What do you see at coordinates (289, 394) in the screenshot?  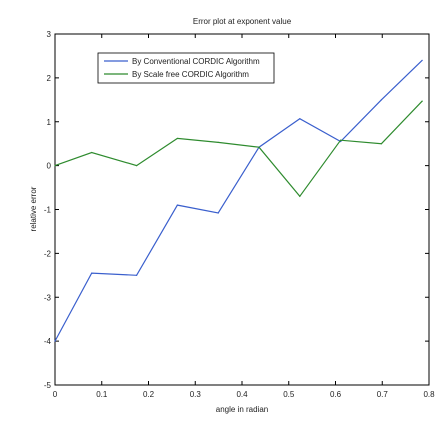 I see `x-tick-label: 0.5` at bounding box center [289, 394].